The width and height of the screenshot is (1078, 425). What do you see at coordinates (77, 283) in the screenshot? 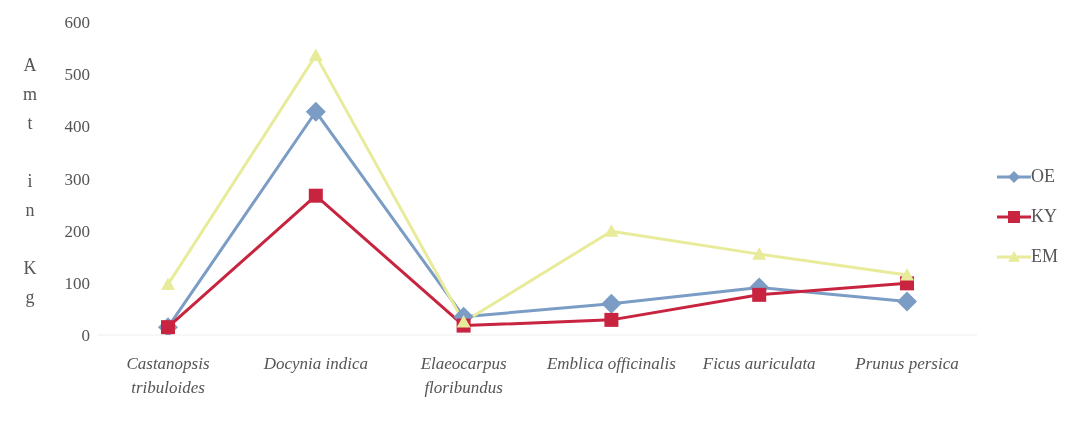
I see `y-tick-label: 100` at bounding box center [77, 283].